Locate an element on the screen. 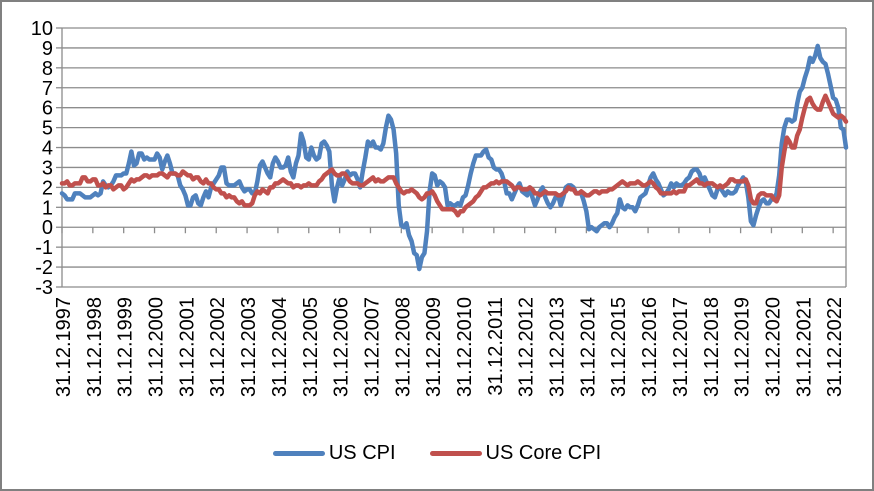 The height and width of the screenshot is (491, 874). legend-label-us-core-cpi: US Core CPI is located at coordinates (543, 453).